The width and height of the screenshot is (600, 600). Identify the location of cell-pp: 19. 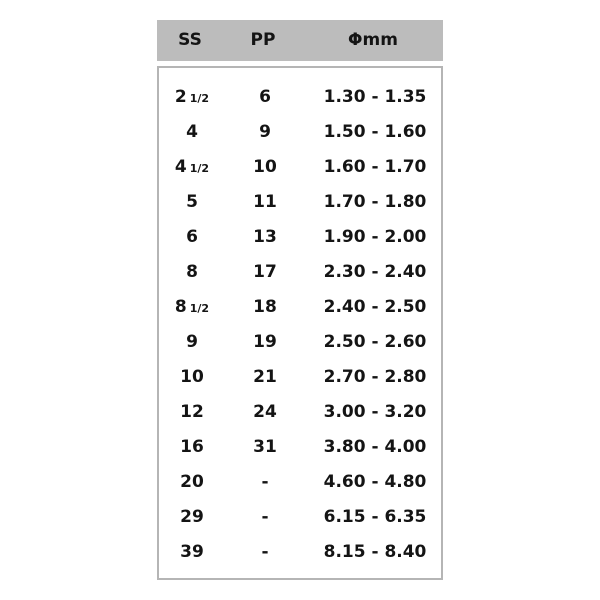
(265, 342).